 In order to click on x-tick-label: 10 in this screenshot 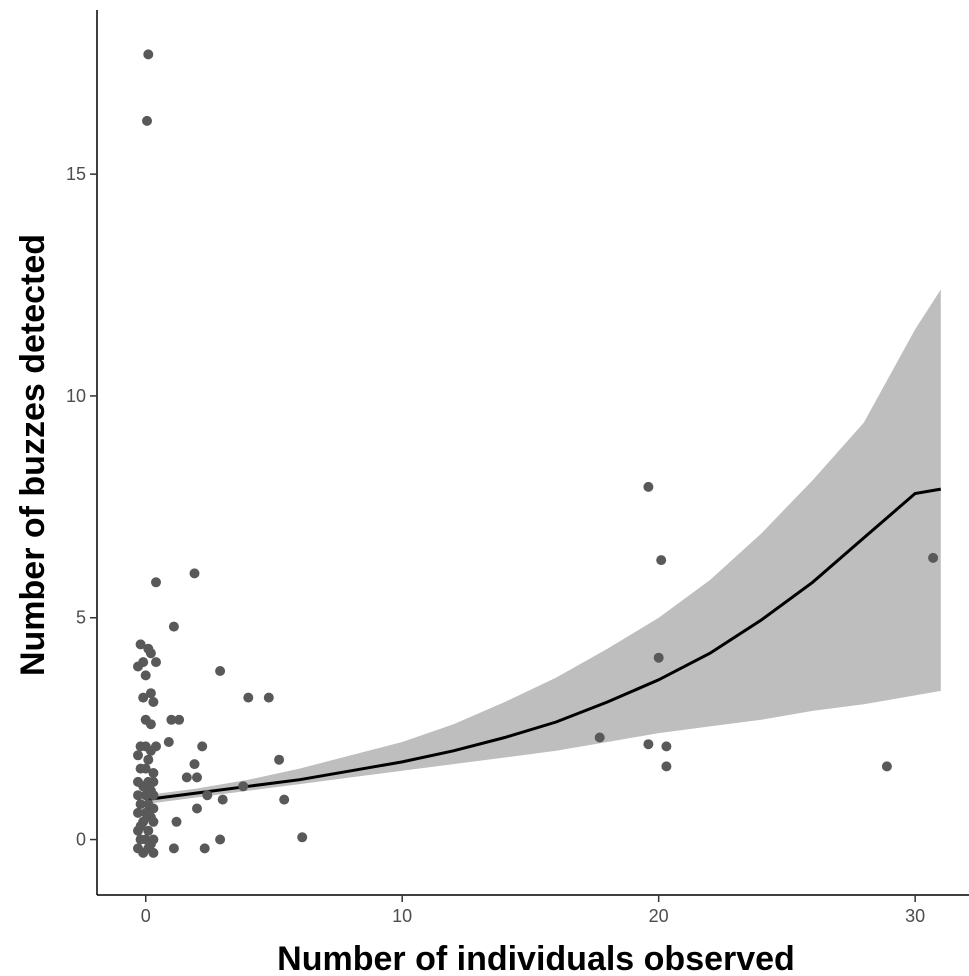, I will do `click(402, 916)`.